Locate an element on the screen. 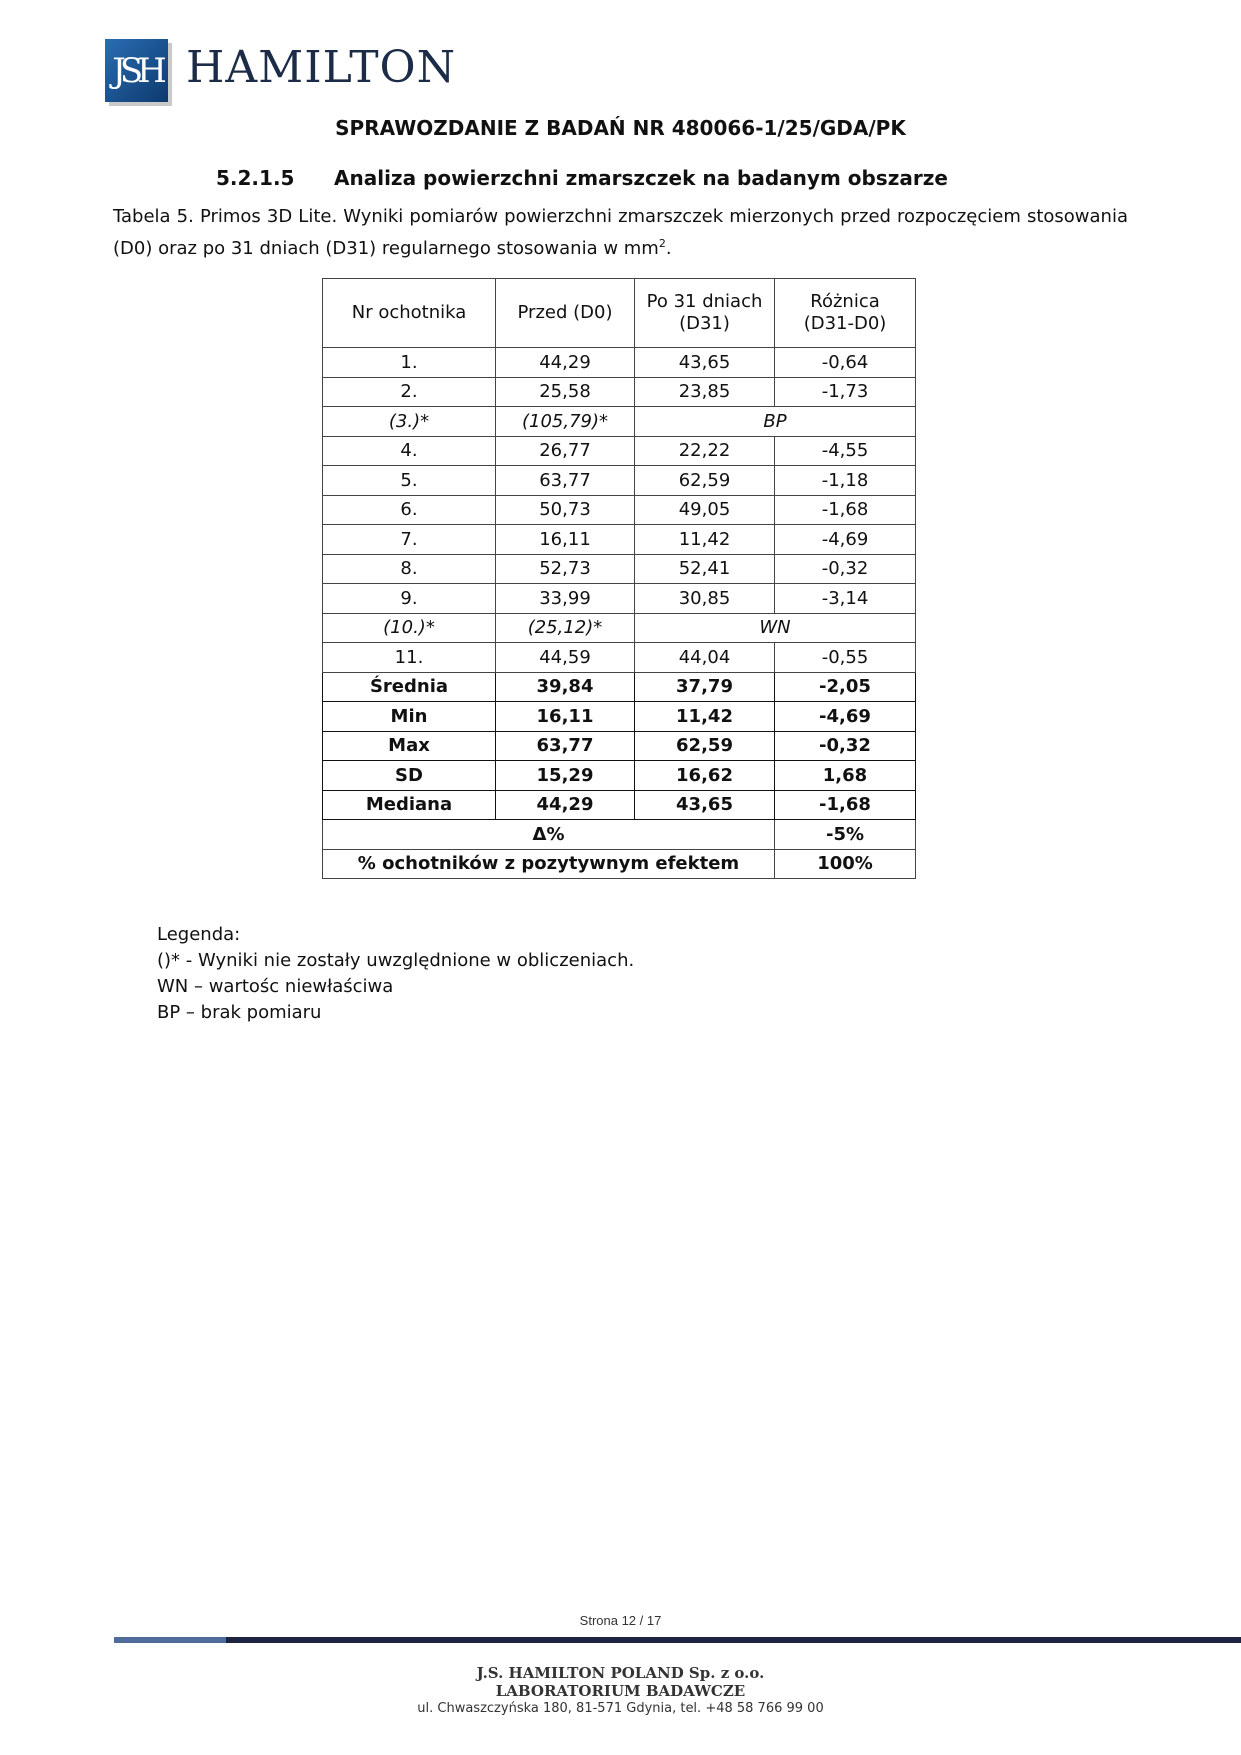 The height and width of the screenshot is (1755, 1241). table-cell: Mediana is located at coordinates (409, 804).